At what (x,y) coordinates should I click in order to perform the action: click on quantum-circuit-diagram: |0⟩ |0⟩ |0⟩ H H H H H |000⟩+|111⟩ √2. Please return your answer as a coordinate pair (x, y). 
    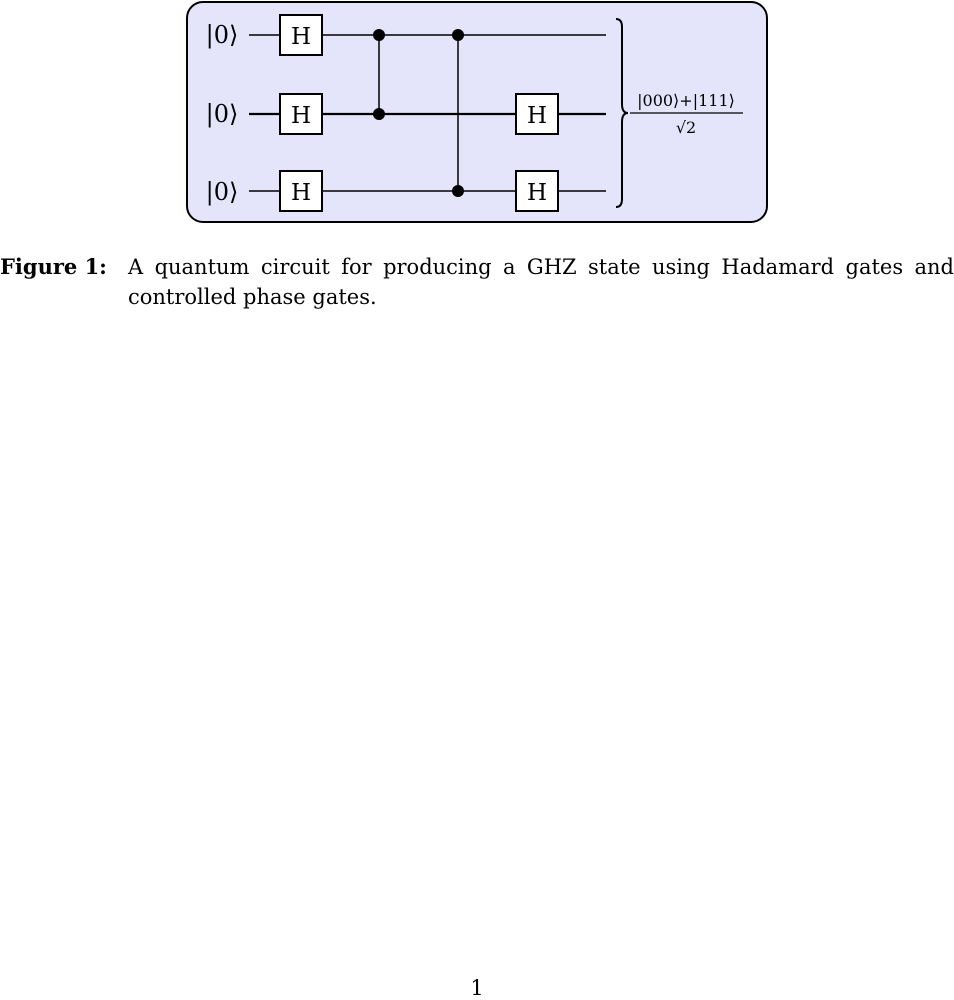
    Looking at the image, I should click on (477, 112).